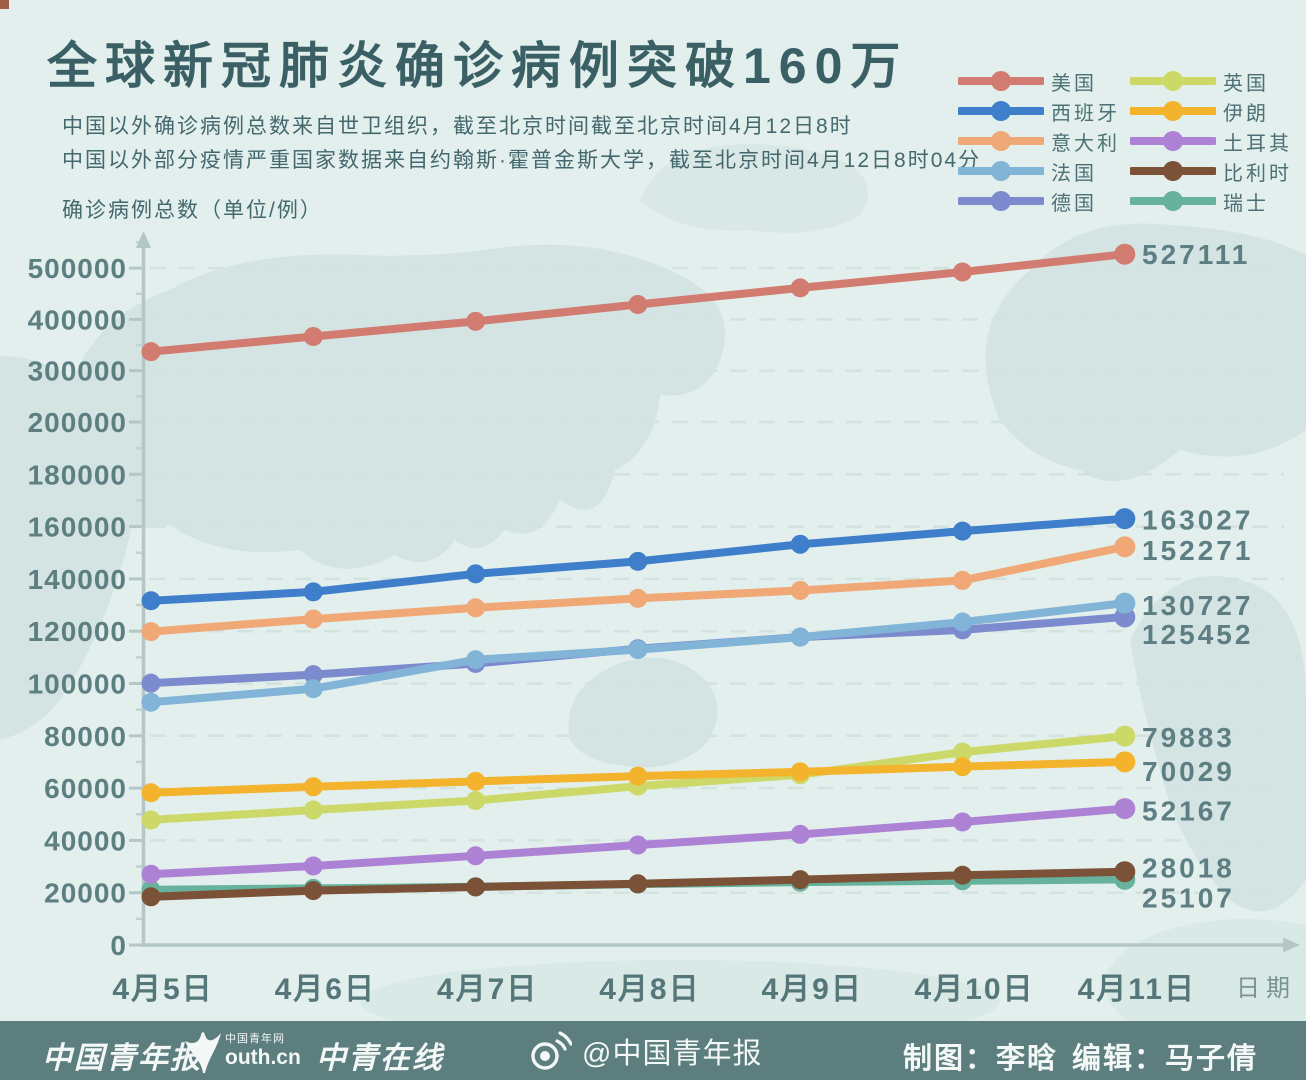  Describe the element at coordinates (1205, 985) in the screenshot. I see `map-patagonia` at that location.